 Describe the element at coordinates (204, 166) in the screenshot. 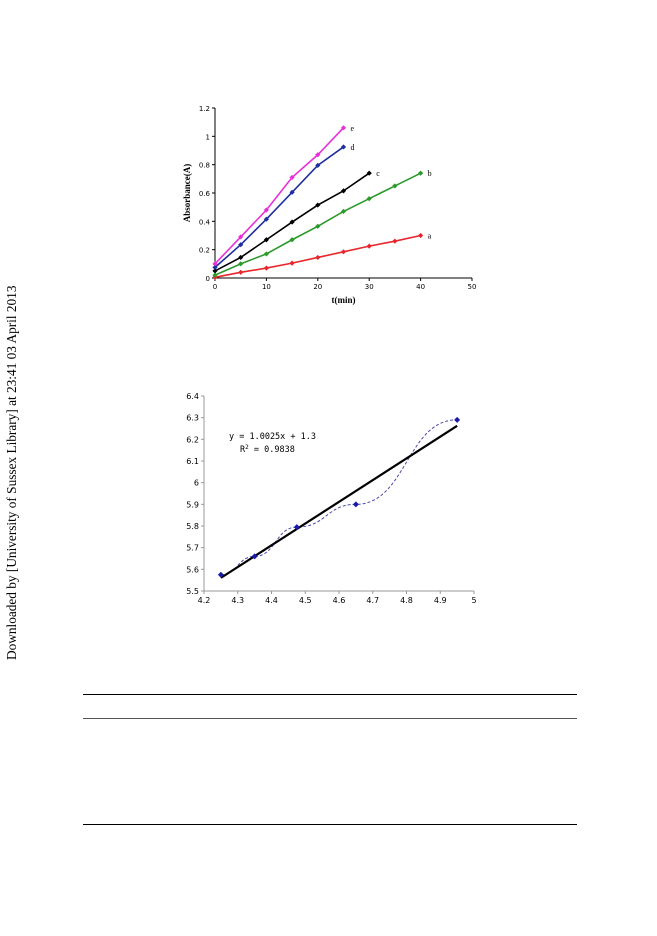

I see `y-tick-label: 0.8` at that location.